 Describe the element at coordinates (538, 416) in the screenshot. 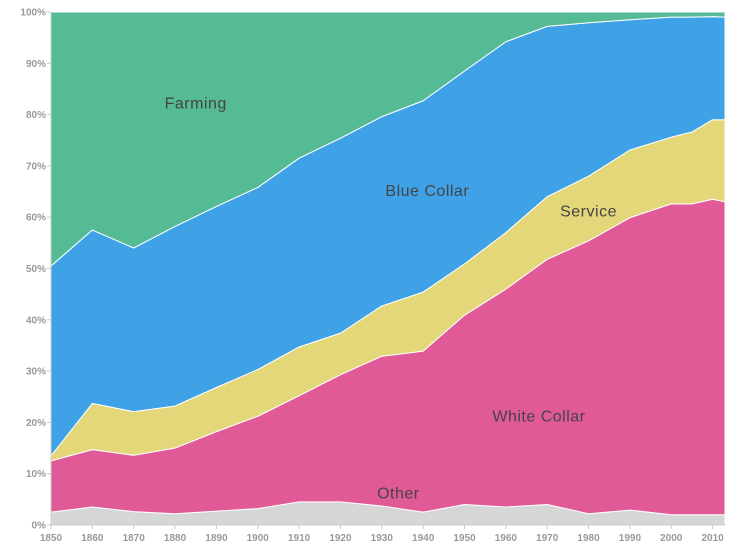

I see `area-label-white-collar: White Collar` at that location.